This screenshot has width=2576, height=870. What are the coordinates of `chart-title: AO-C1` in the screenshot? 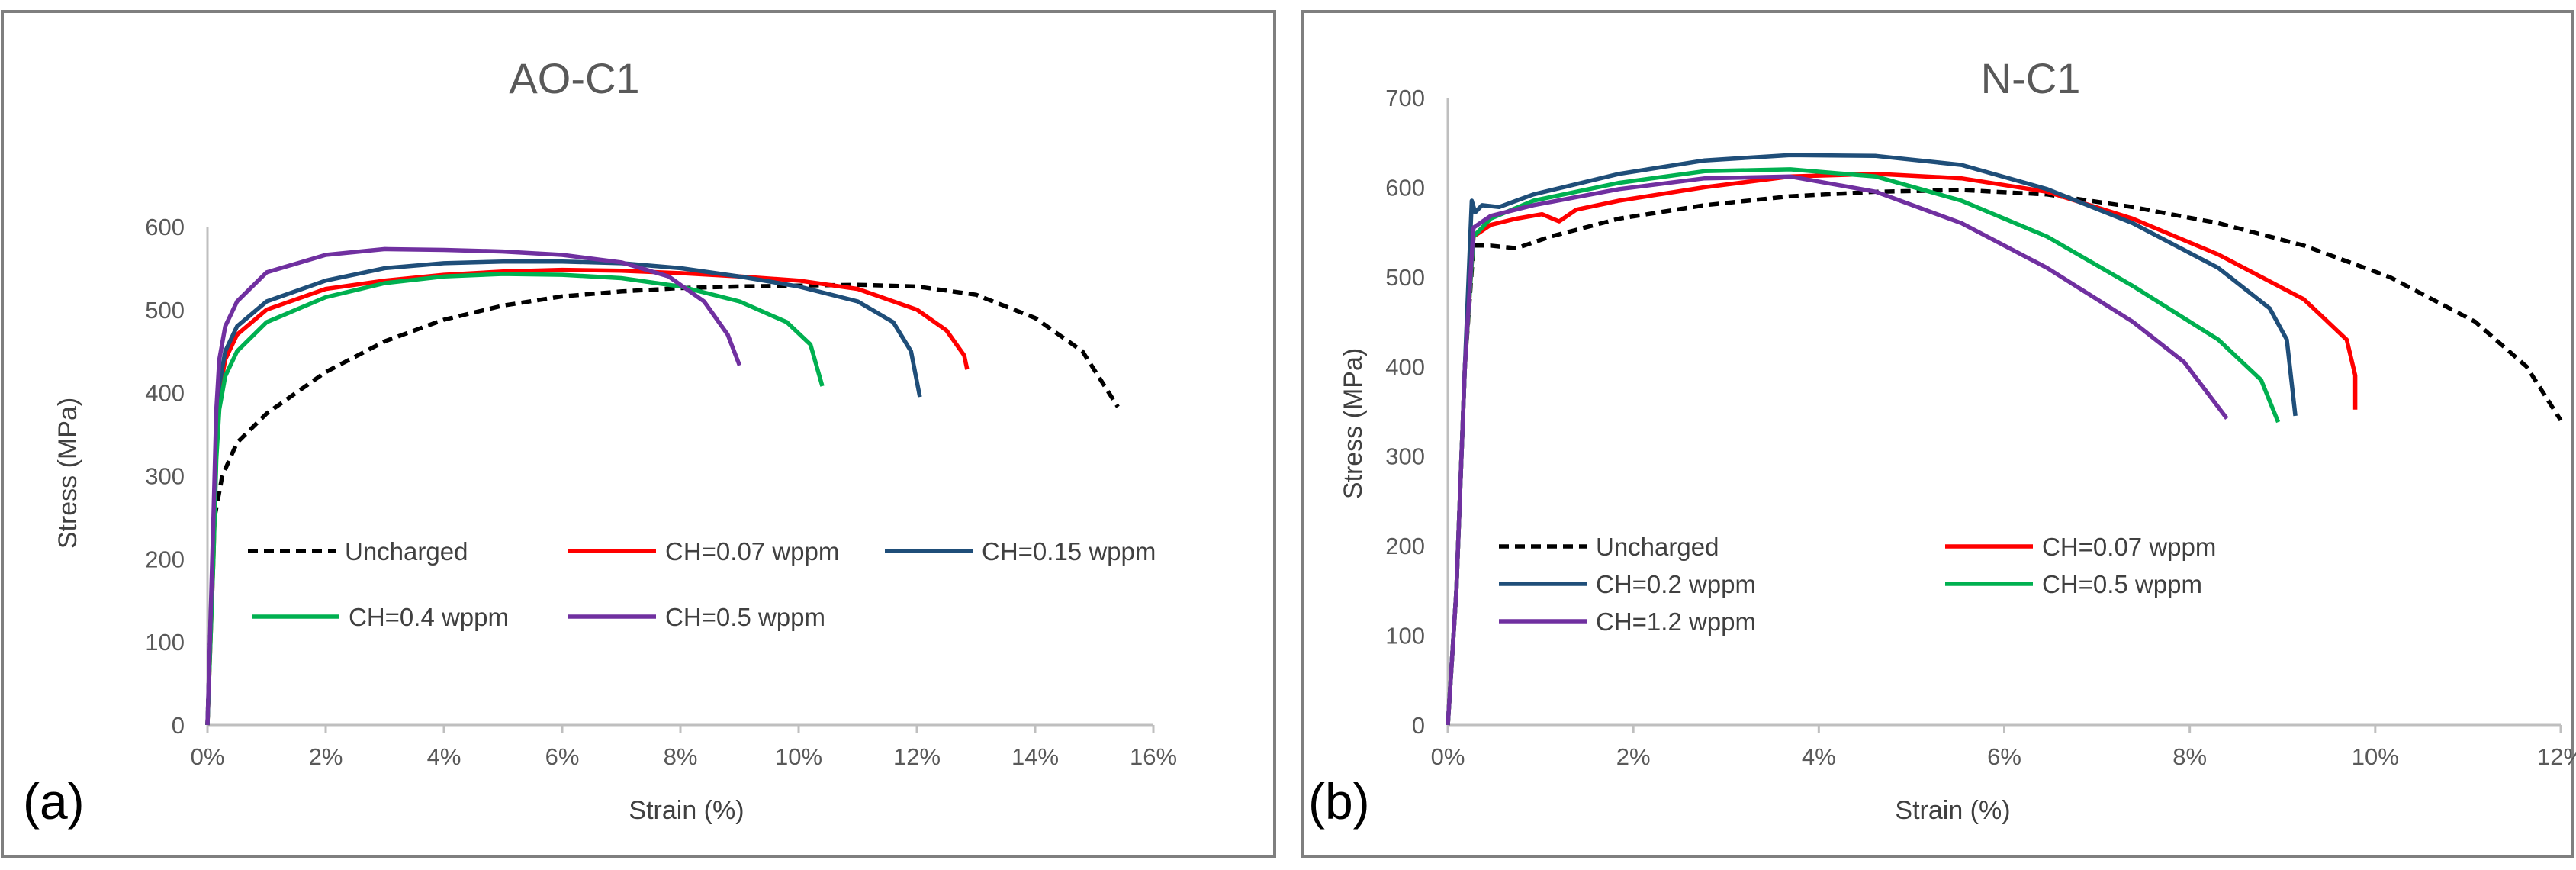 It's located at (574, 78).